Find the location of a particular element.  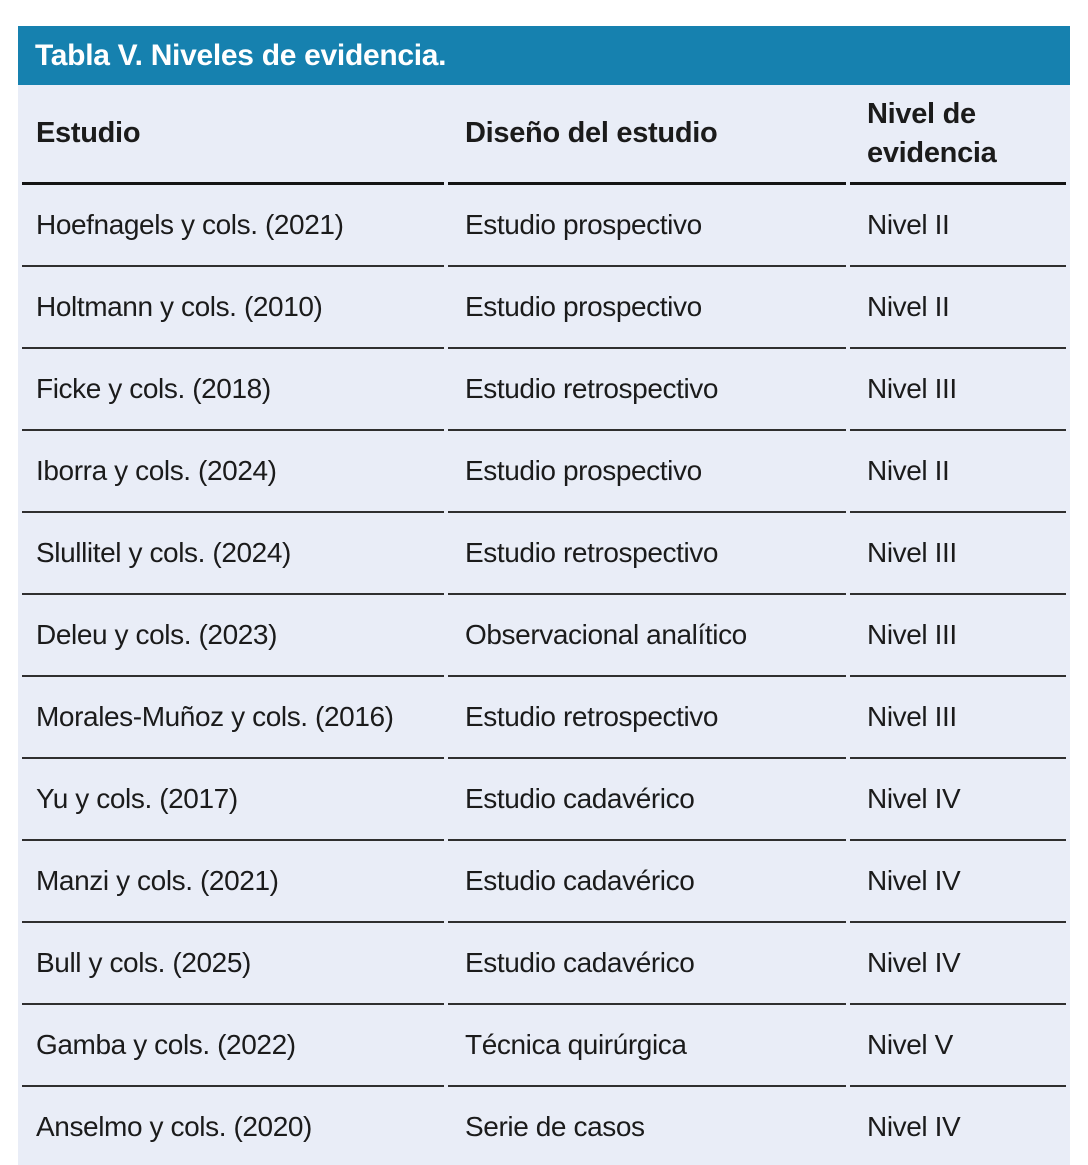

study-cell: Bull y cols. (2025) is located at coordinates (233, 964).